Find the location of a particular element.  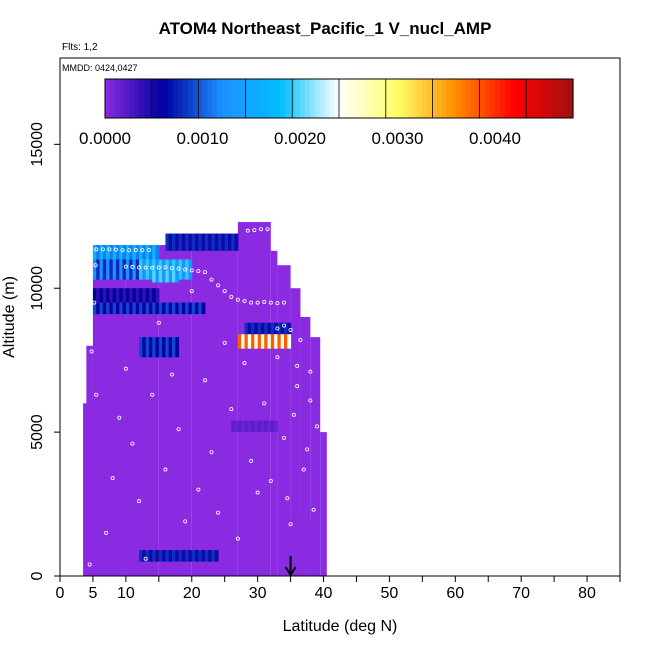

location-marker-arrow is located at coordinates (290, 571).